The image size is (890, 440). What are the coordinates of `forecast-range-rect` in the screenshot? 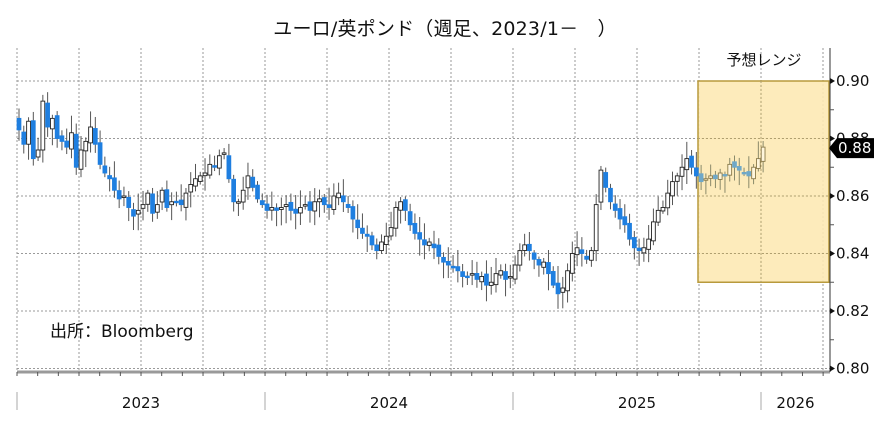 It's located at (763, 181).